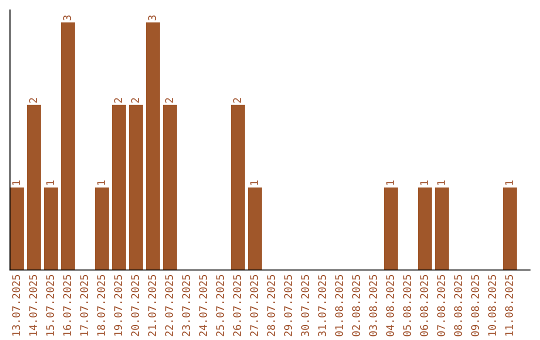 Image resolution: width=540 pixels, height=340 pixels. What do you see at coordinates (271, 305) in the screenshot?
I see `x-tick-label: 28.07.2025` at bounding box center [271, 305].